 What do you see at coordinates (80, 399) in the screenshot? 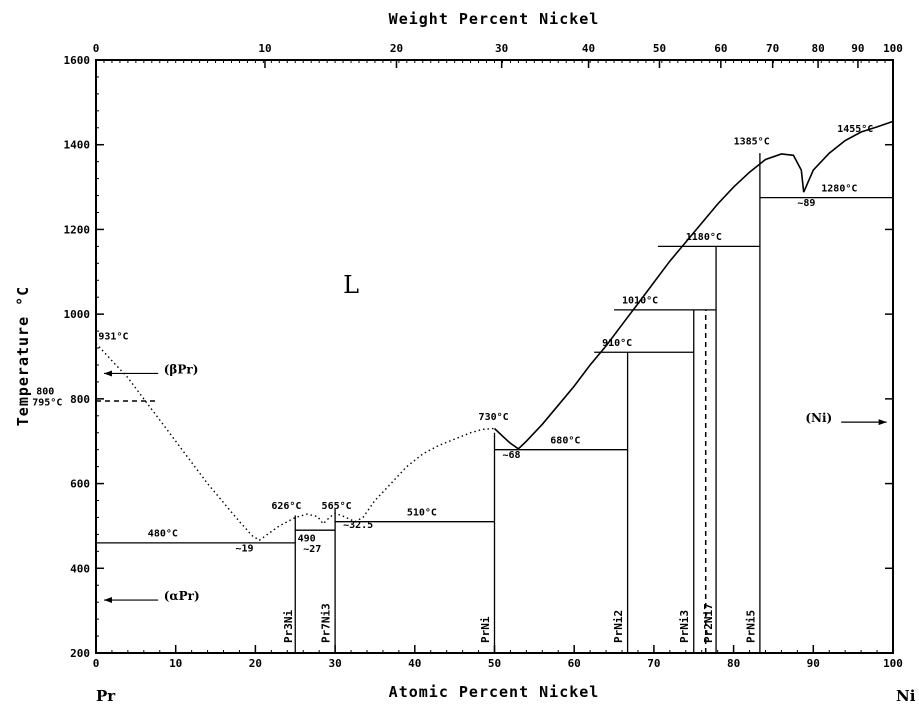
I see `y-tick-label: 800` at bounding box center [80, 399].